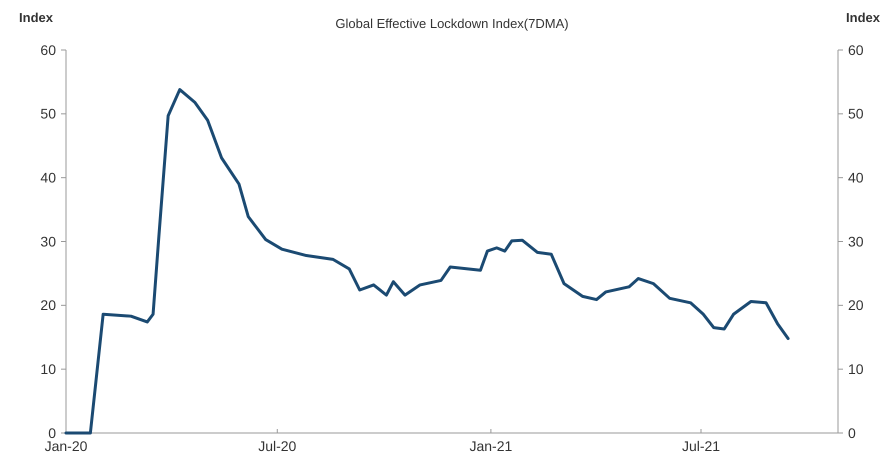 The image size is (895, 465). I want to click on y-tick-label: 0, so click(52, 432).